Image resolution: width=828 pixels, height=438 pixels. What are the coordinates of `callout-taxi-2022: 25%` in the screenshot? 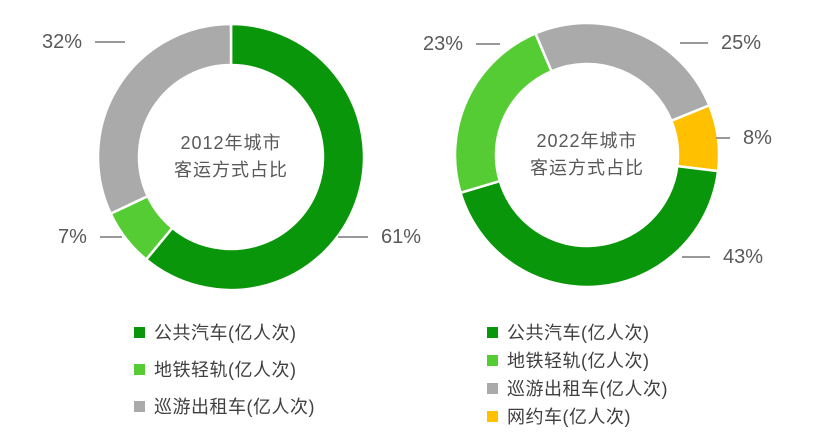 It's located at (720, 43).